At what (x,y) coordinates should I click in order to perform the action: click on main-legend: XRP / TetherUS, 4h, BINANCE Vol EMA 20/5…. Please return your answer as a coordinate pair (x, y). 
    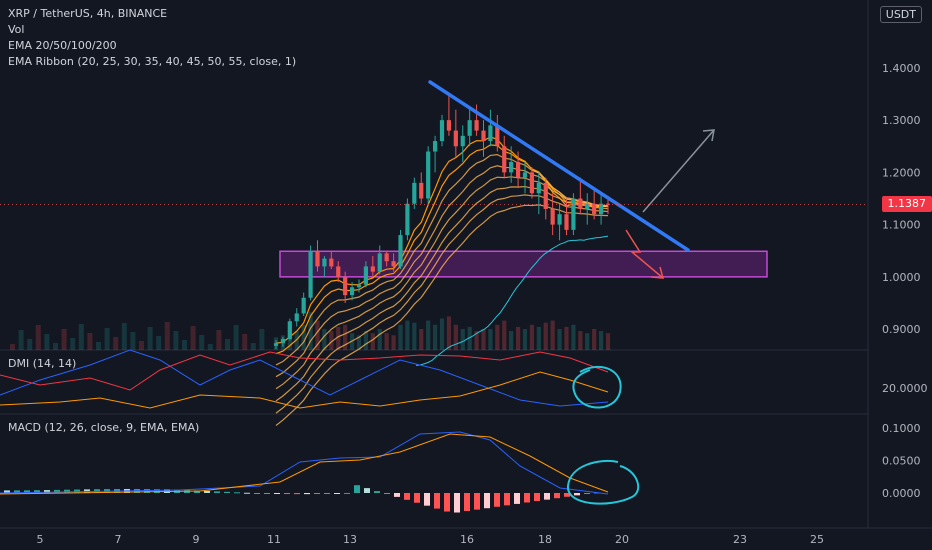
    Looking at the image, I should click on (152, 38).